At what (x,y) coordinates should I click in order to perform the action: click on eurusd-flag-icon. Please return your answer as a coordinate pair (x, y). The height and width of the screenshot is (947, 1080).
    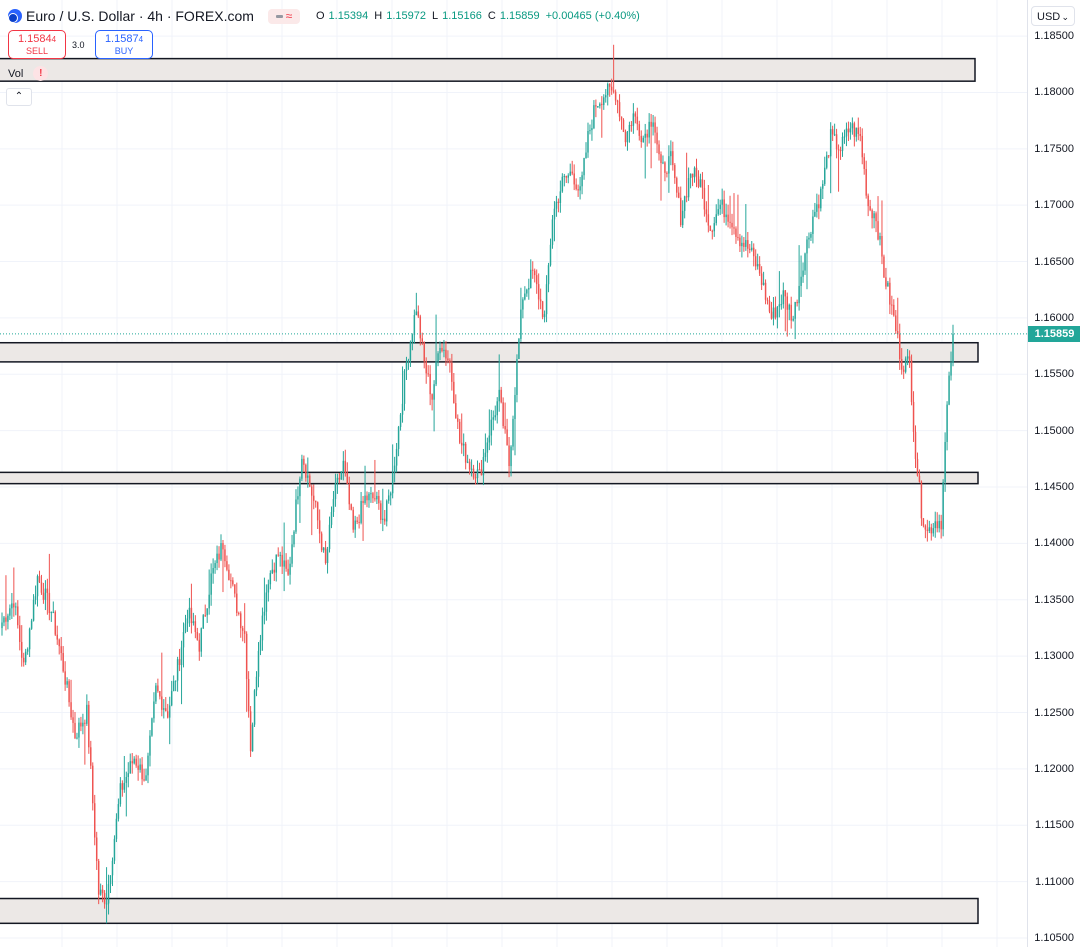
    Looking at the image, I should click on (15, 16).